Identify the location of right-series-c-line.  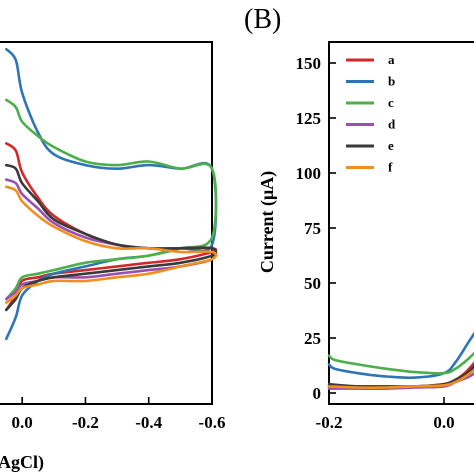
(400, 363).